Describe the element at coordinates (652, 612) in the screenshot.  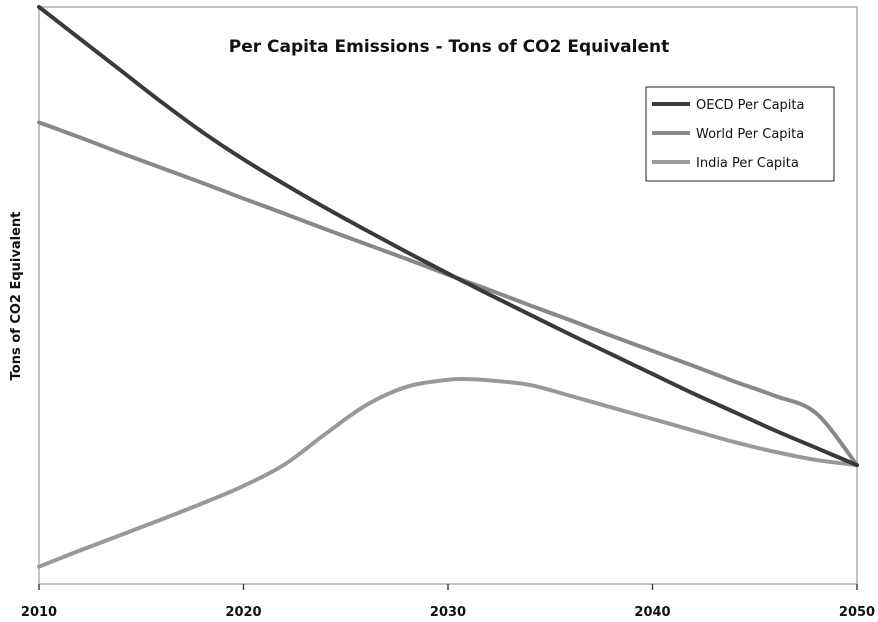
I see `x-tick-label: 2040` at that location.